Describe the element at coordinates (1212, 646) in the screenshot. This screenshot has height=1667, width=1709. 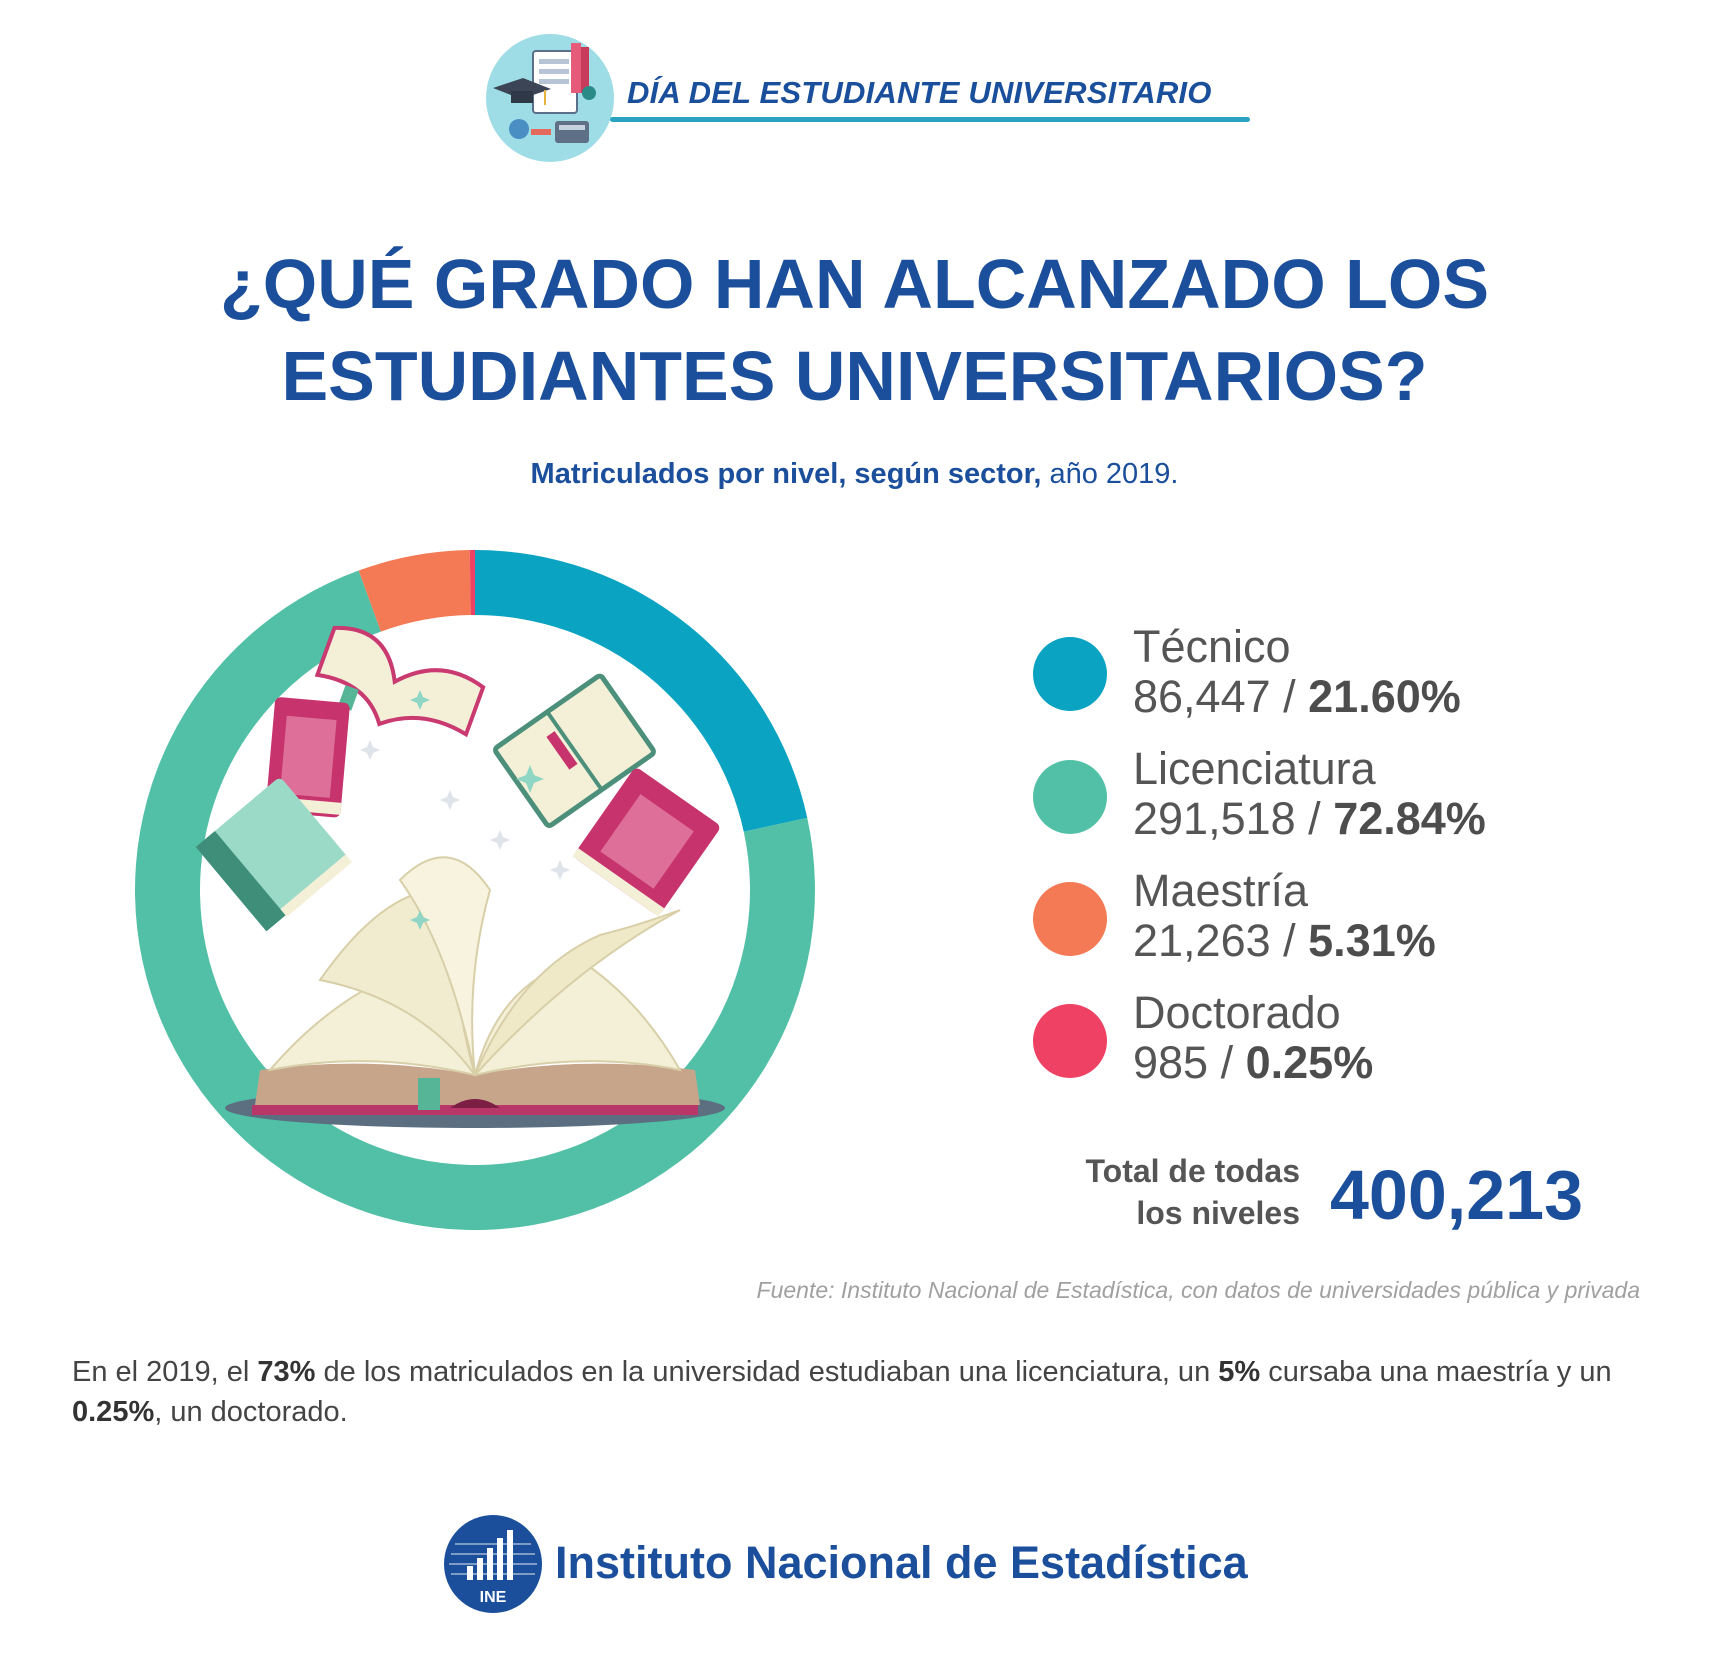
I see `legend-label-tecnico: Técnico` at that location.